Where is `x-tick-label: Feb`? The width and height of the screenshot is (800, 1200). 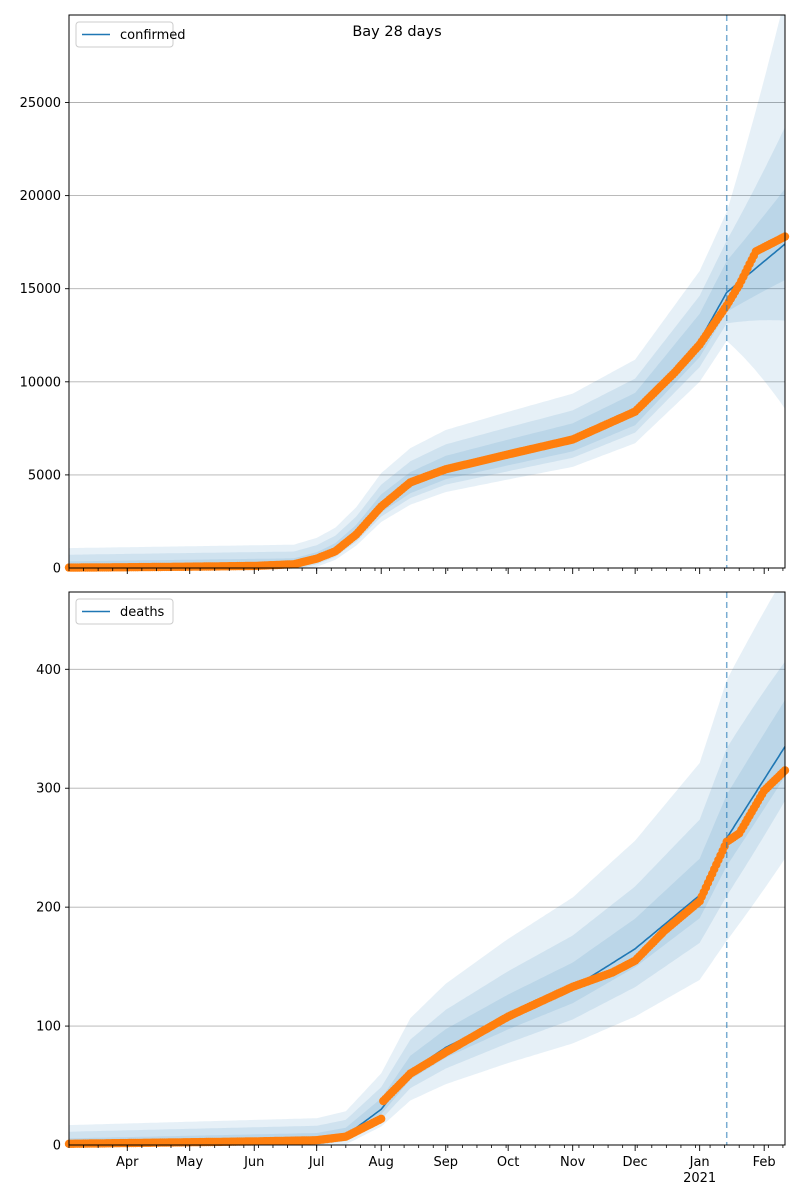 x-tick-label: Feb is located at coordinates (764, 1162).